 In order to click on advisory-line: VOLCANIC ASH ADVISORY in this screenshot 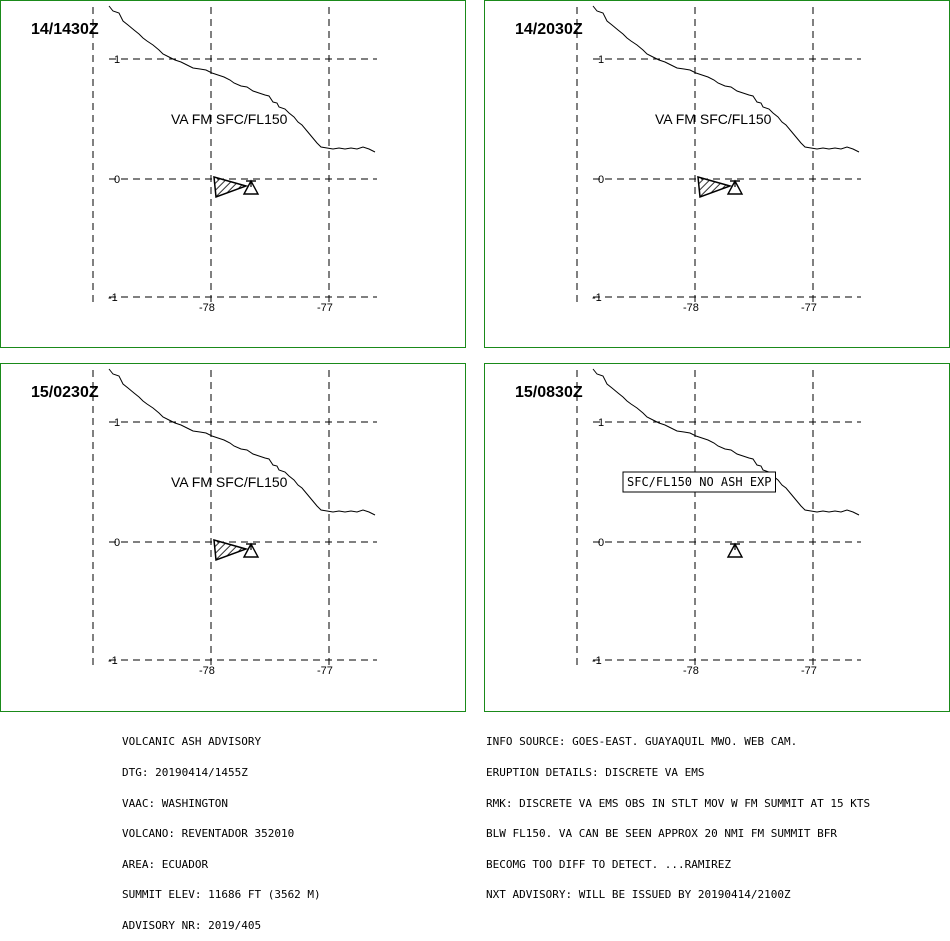, I will do `click(192, 742)`.